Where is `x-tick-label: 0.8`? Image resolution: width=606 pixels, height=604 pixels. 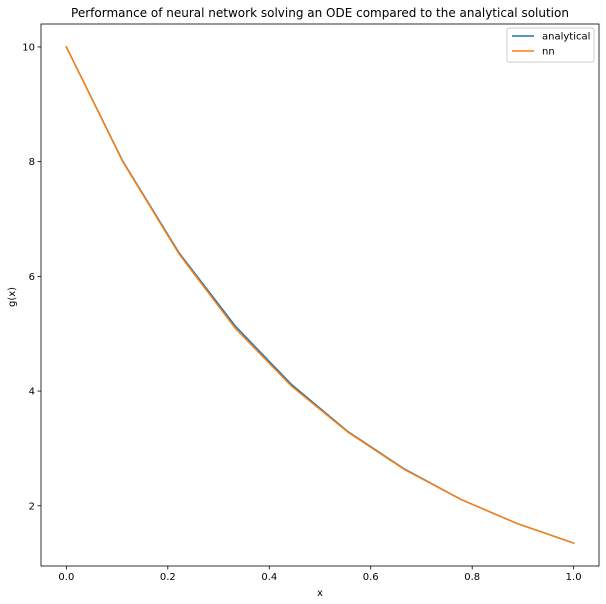
x-tick-label: 0.8 is located at coordinates (472, 577).